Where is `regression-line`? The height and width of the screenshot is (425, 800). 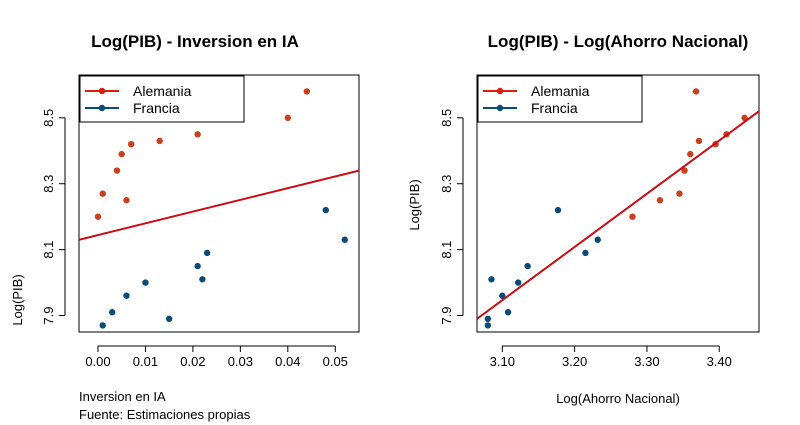
regression-line is located at coordinates (219, 205).